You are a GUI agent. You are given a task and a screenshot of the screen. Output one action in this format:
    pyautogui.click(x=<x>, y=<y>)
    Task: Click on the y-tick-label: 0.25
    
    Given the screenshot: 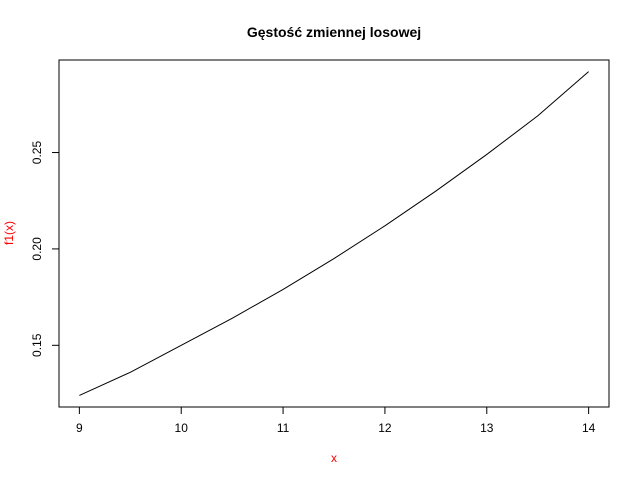 What is the action you would take?
    pyautogui.click(x=37, y=153)
    